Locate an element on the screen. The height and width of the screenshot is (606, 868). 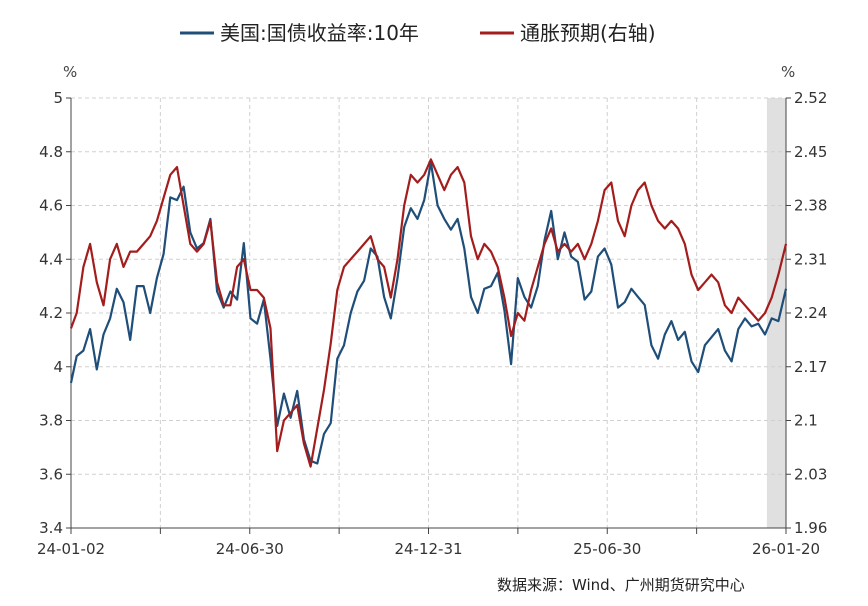
left-tick-label: 5 is located at coordinates (58, 98).